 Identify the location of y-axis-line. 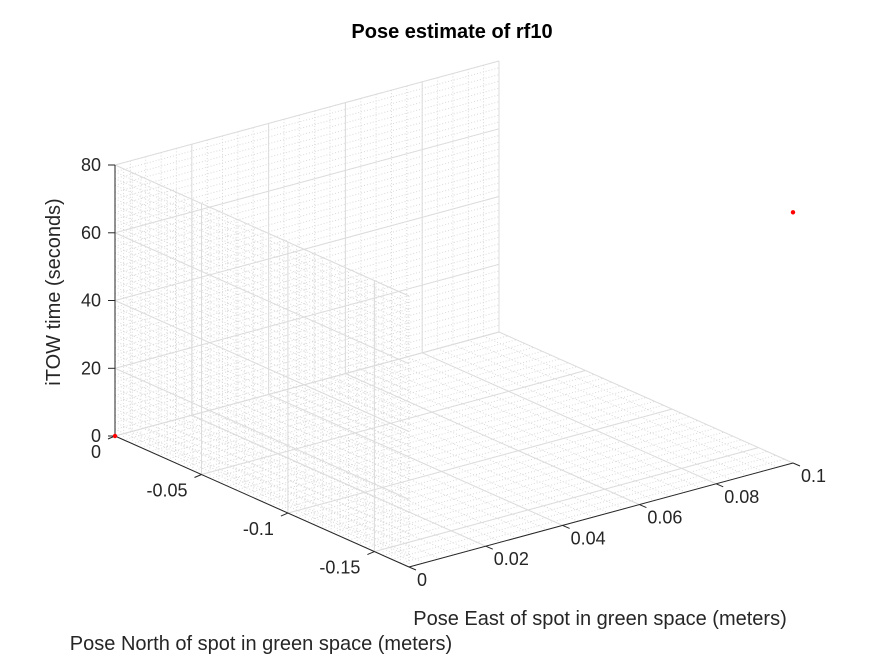
(262, 501).